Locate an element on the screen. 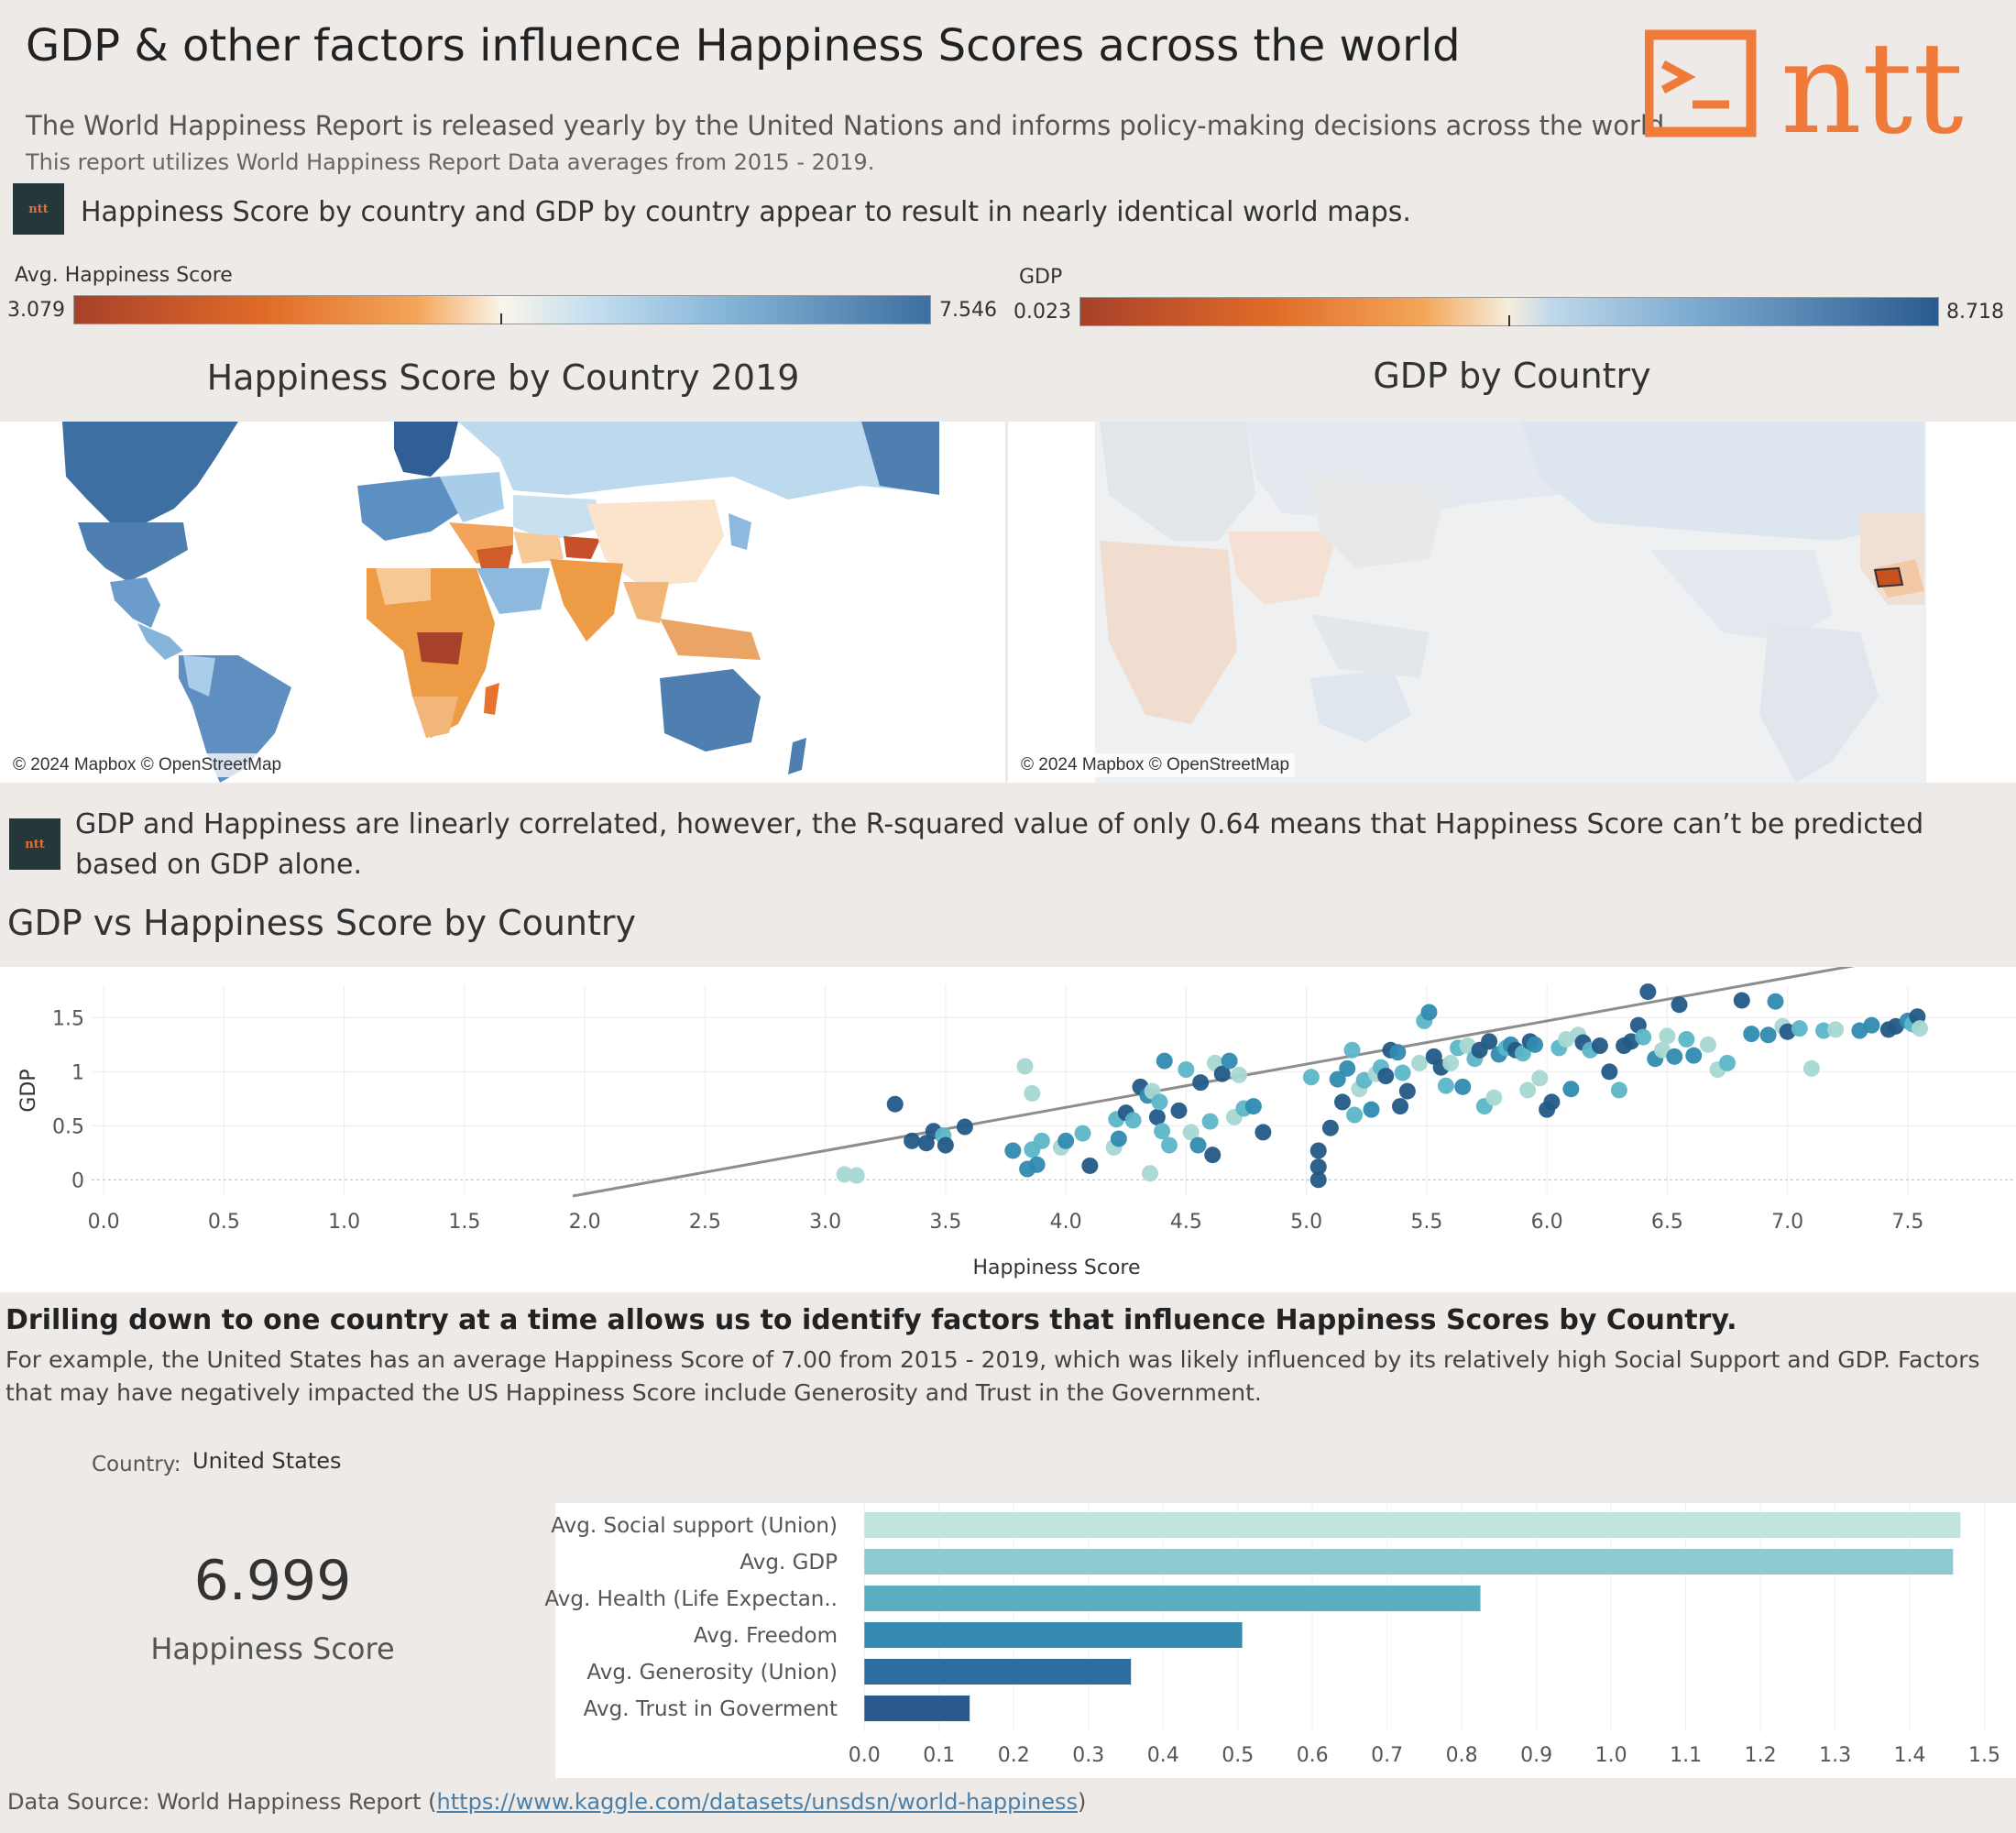 The image size is (2016, 1833). region-canada is located at coordinates (150, 472).